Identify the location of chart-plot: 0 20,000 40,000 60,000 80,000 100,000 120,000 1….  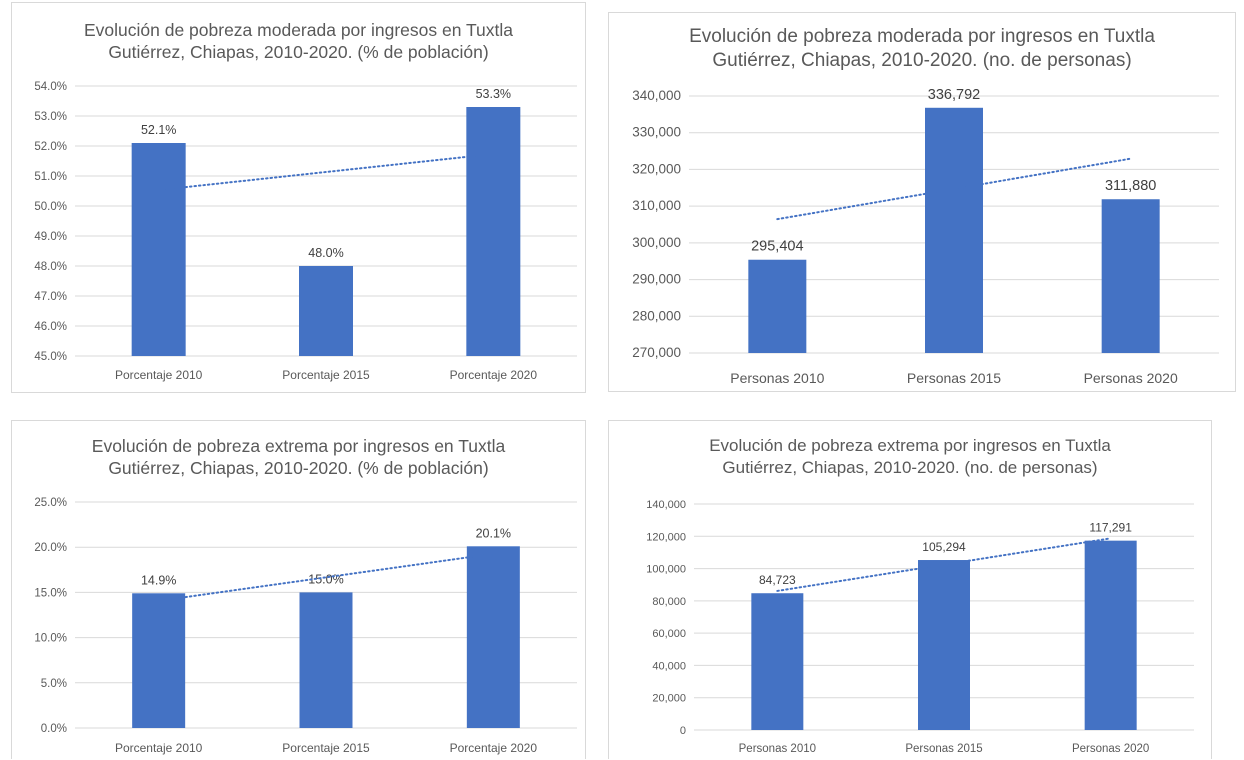
(920, 627).